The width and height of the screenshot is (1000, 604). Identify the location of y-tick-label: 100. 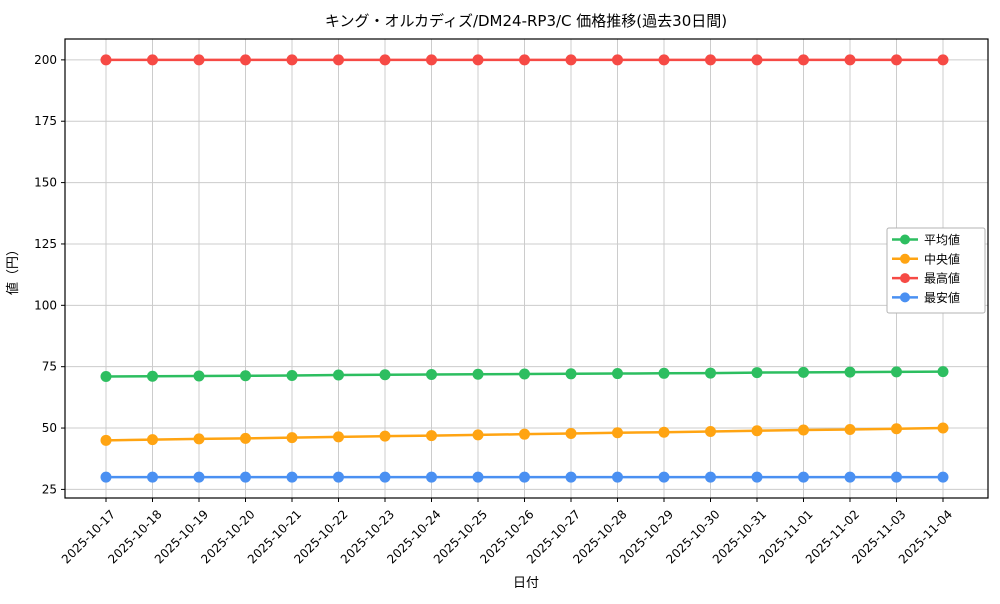
(45, 305).